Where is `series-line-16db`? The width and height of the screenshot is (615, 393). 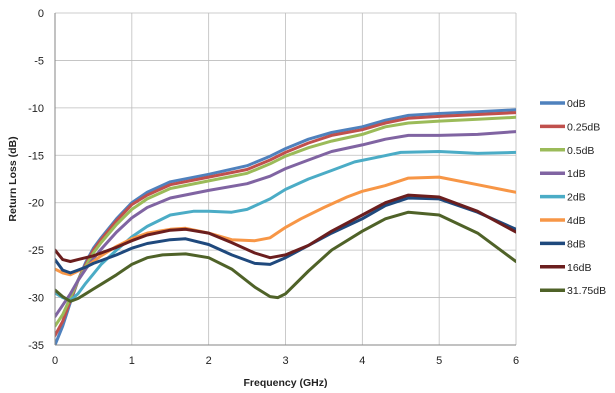 series-line-16db is located at coordinates (285, 228).